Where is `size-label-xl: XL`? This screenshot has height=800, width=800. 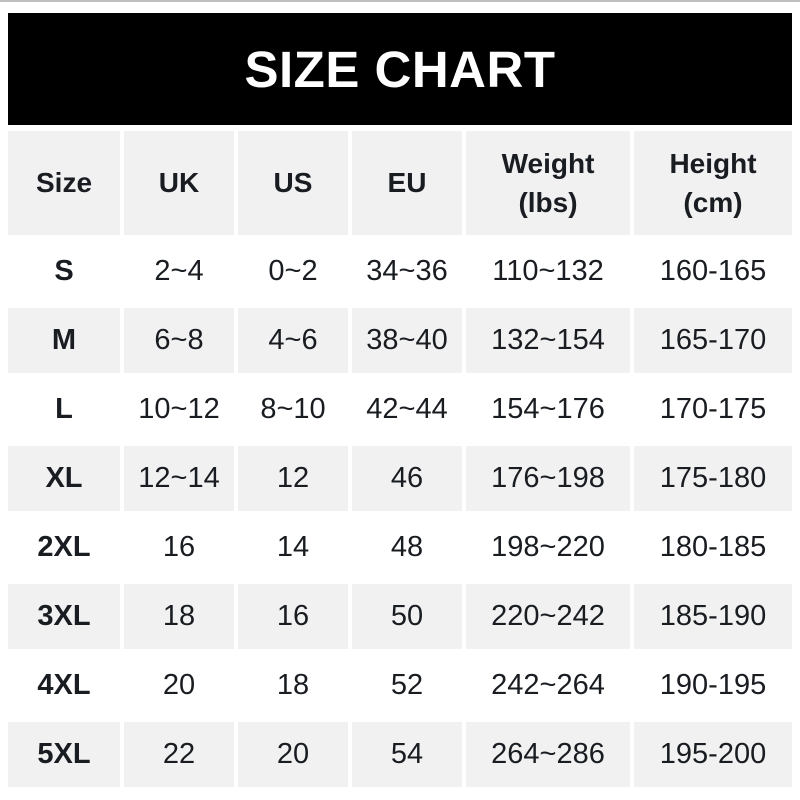
size-label-xl: XL is located at coordinates (64, 478).